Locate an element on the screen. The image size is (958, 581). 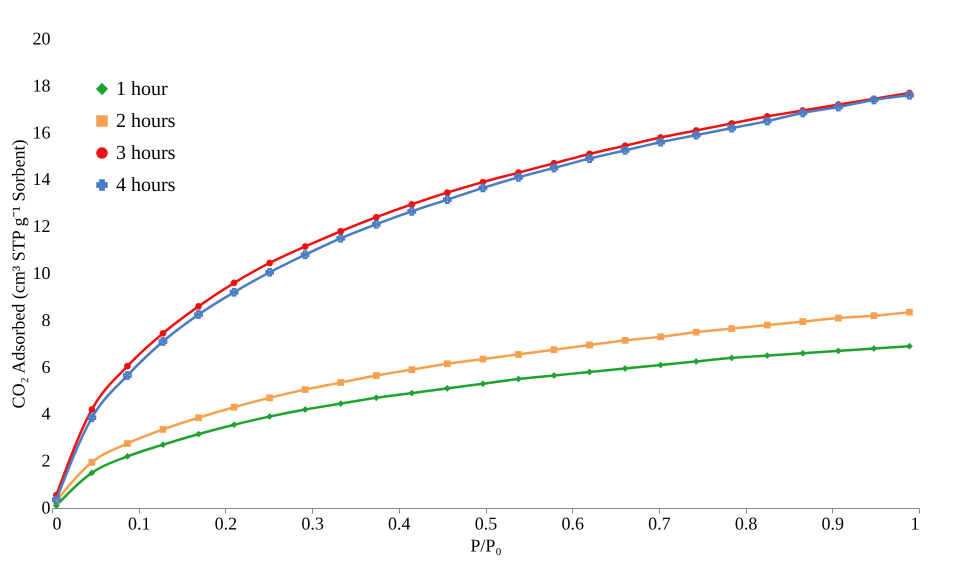
y-tick-label: 6 is located at coordinates (46, 366).